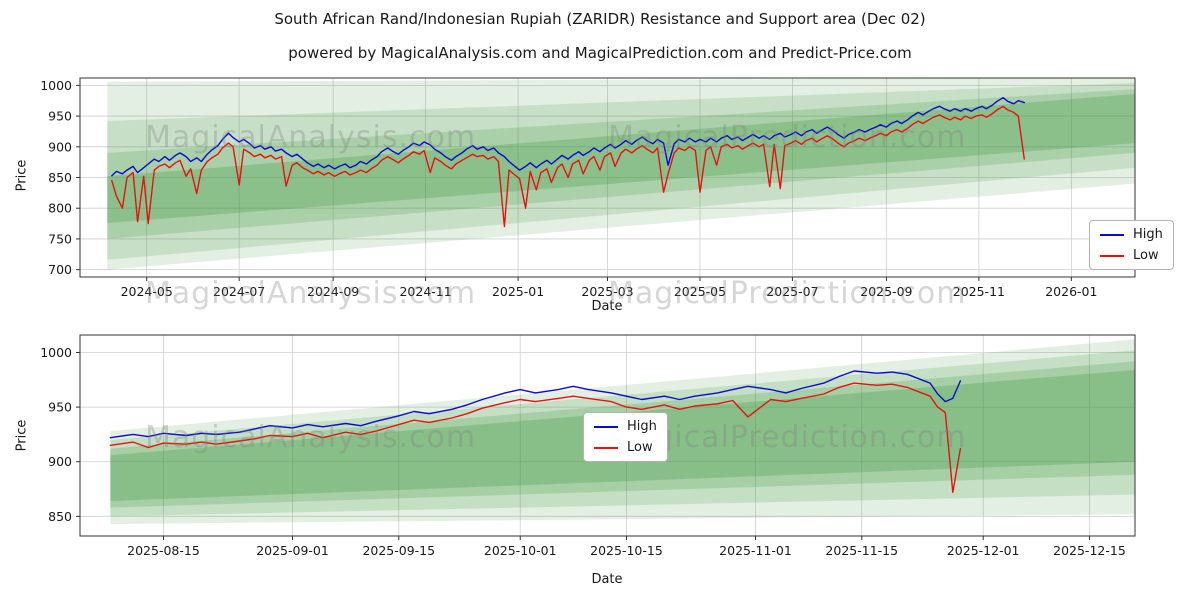 The height and width of the screenshot is (600, 1200). What do you see at coordinates (626, 550) in the screenshot?
I see `svg-text: 2025-10-15` at bounding box center [626, 550].